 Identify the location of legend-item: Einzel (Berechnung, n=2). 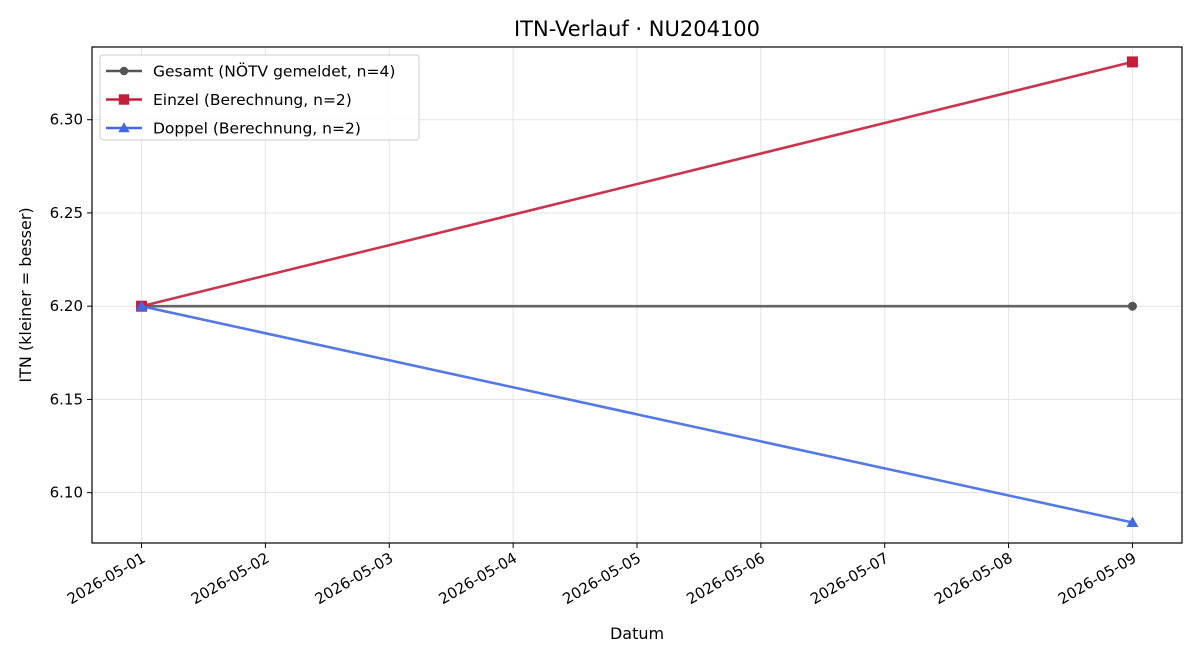
(229, 100).